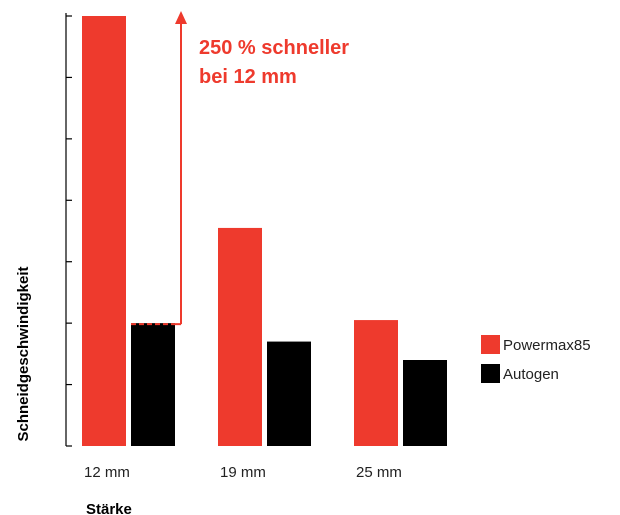  What do you see at coordinates (181, 17) in the screenshot?
I see `annotation-arrowhead` at bounding box center [181, 17].